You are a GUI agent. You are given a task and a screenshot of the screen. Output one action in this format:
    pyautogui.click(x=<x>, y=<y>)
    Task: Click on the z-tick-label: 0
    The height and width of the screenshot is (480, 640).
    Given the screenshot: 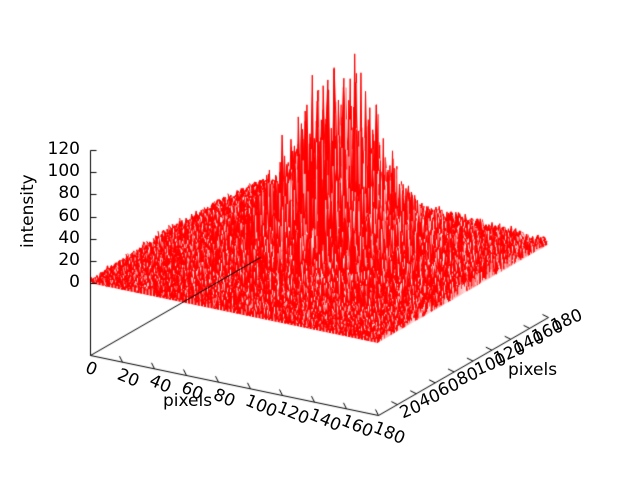 What is the action you would take?
    pyautogui.click(x=74, y=282)
    